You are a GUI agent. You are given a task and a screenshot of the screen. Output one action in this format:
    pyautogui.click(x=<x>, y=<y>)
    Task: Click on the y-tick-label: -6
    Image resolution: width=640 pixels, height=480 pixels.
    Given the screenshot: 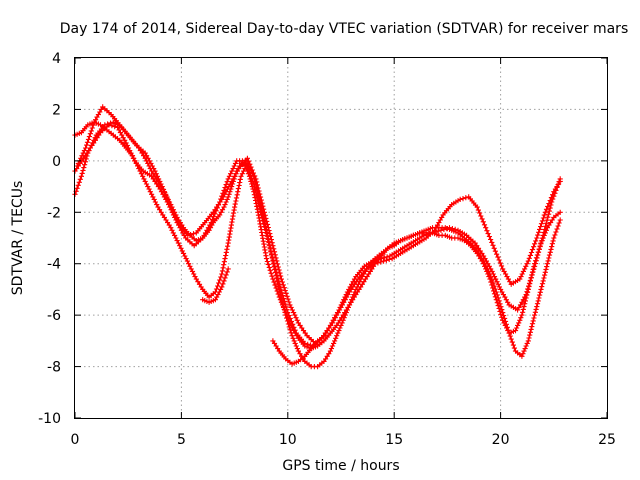 What is the action you would take?
    pyautogui.click(x=54, y=316)
    